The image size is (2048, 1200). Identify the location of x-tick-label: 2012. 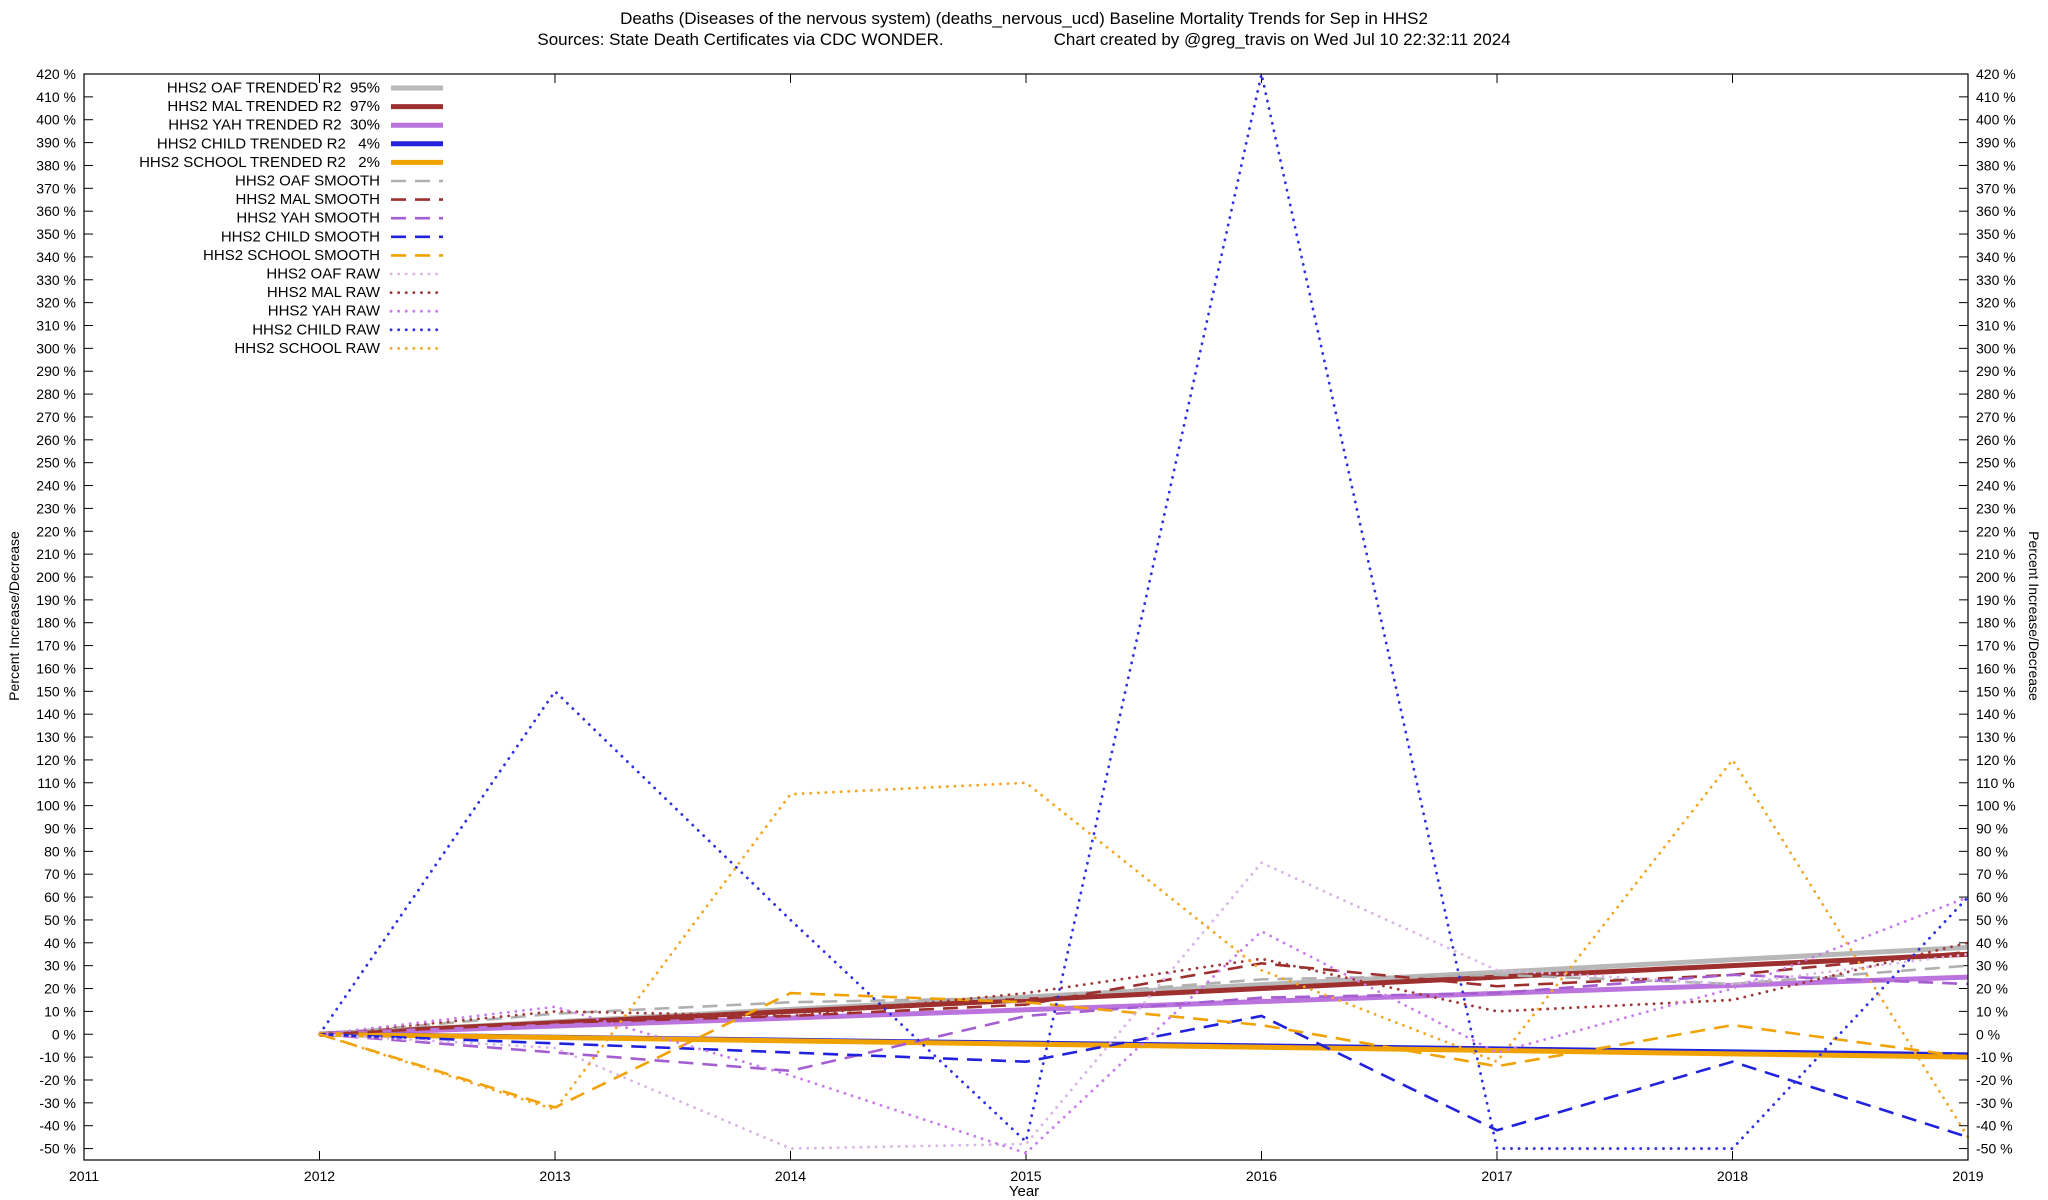
(319, 1176).